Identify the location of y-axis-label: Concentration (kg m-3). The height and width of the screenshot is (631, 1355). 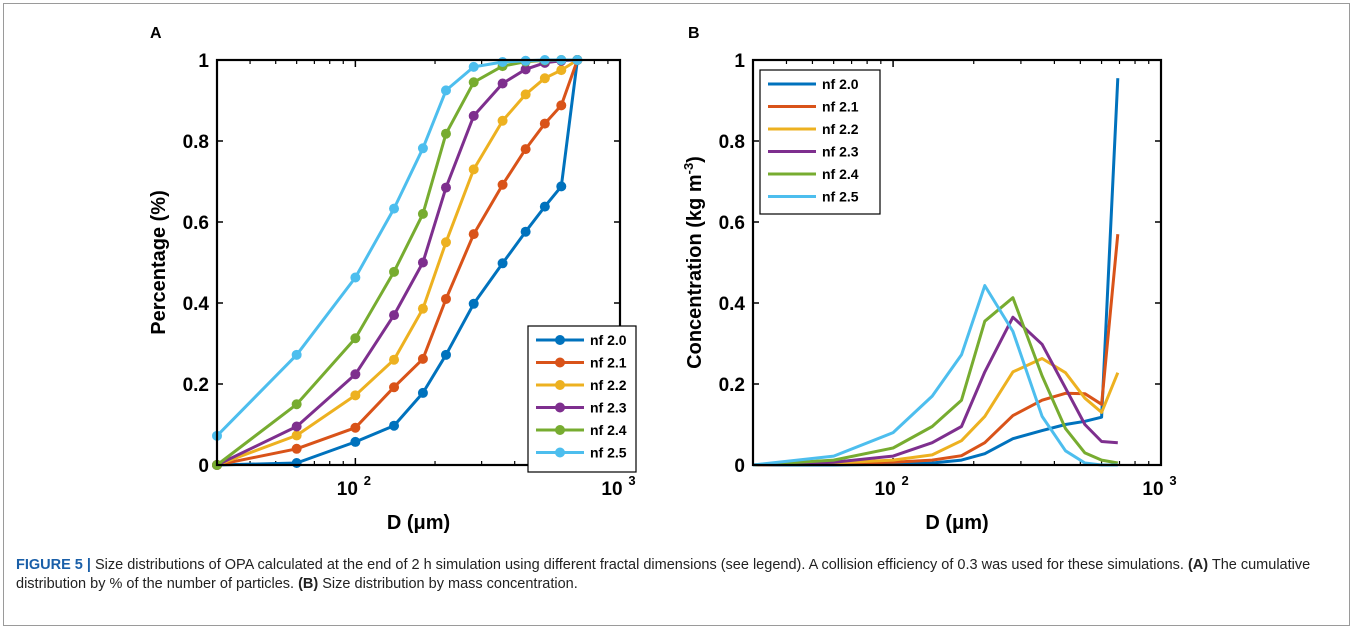
(693, 262).